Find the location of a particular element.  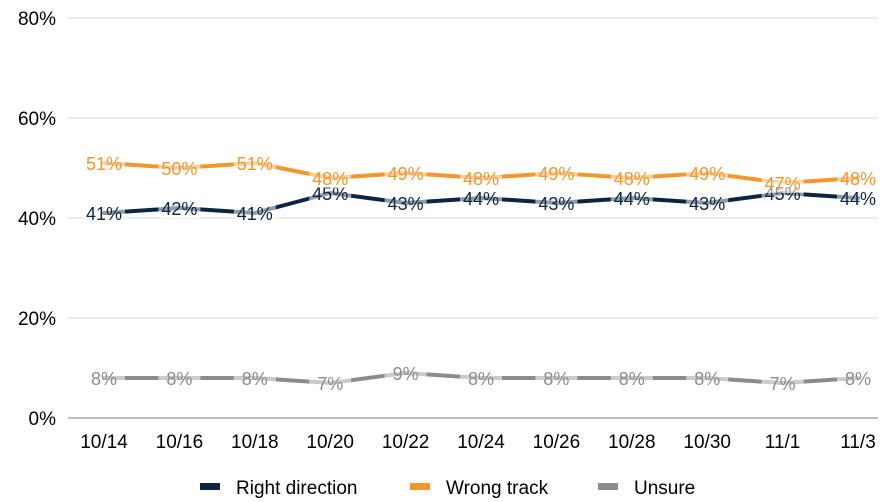

data-label: 42% is located at coordinates (179, 209).